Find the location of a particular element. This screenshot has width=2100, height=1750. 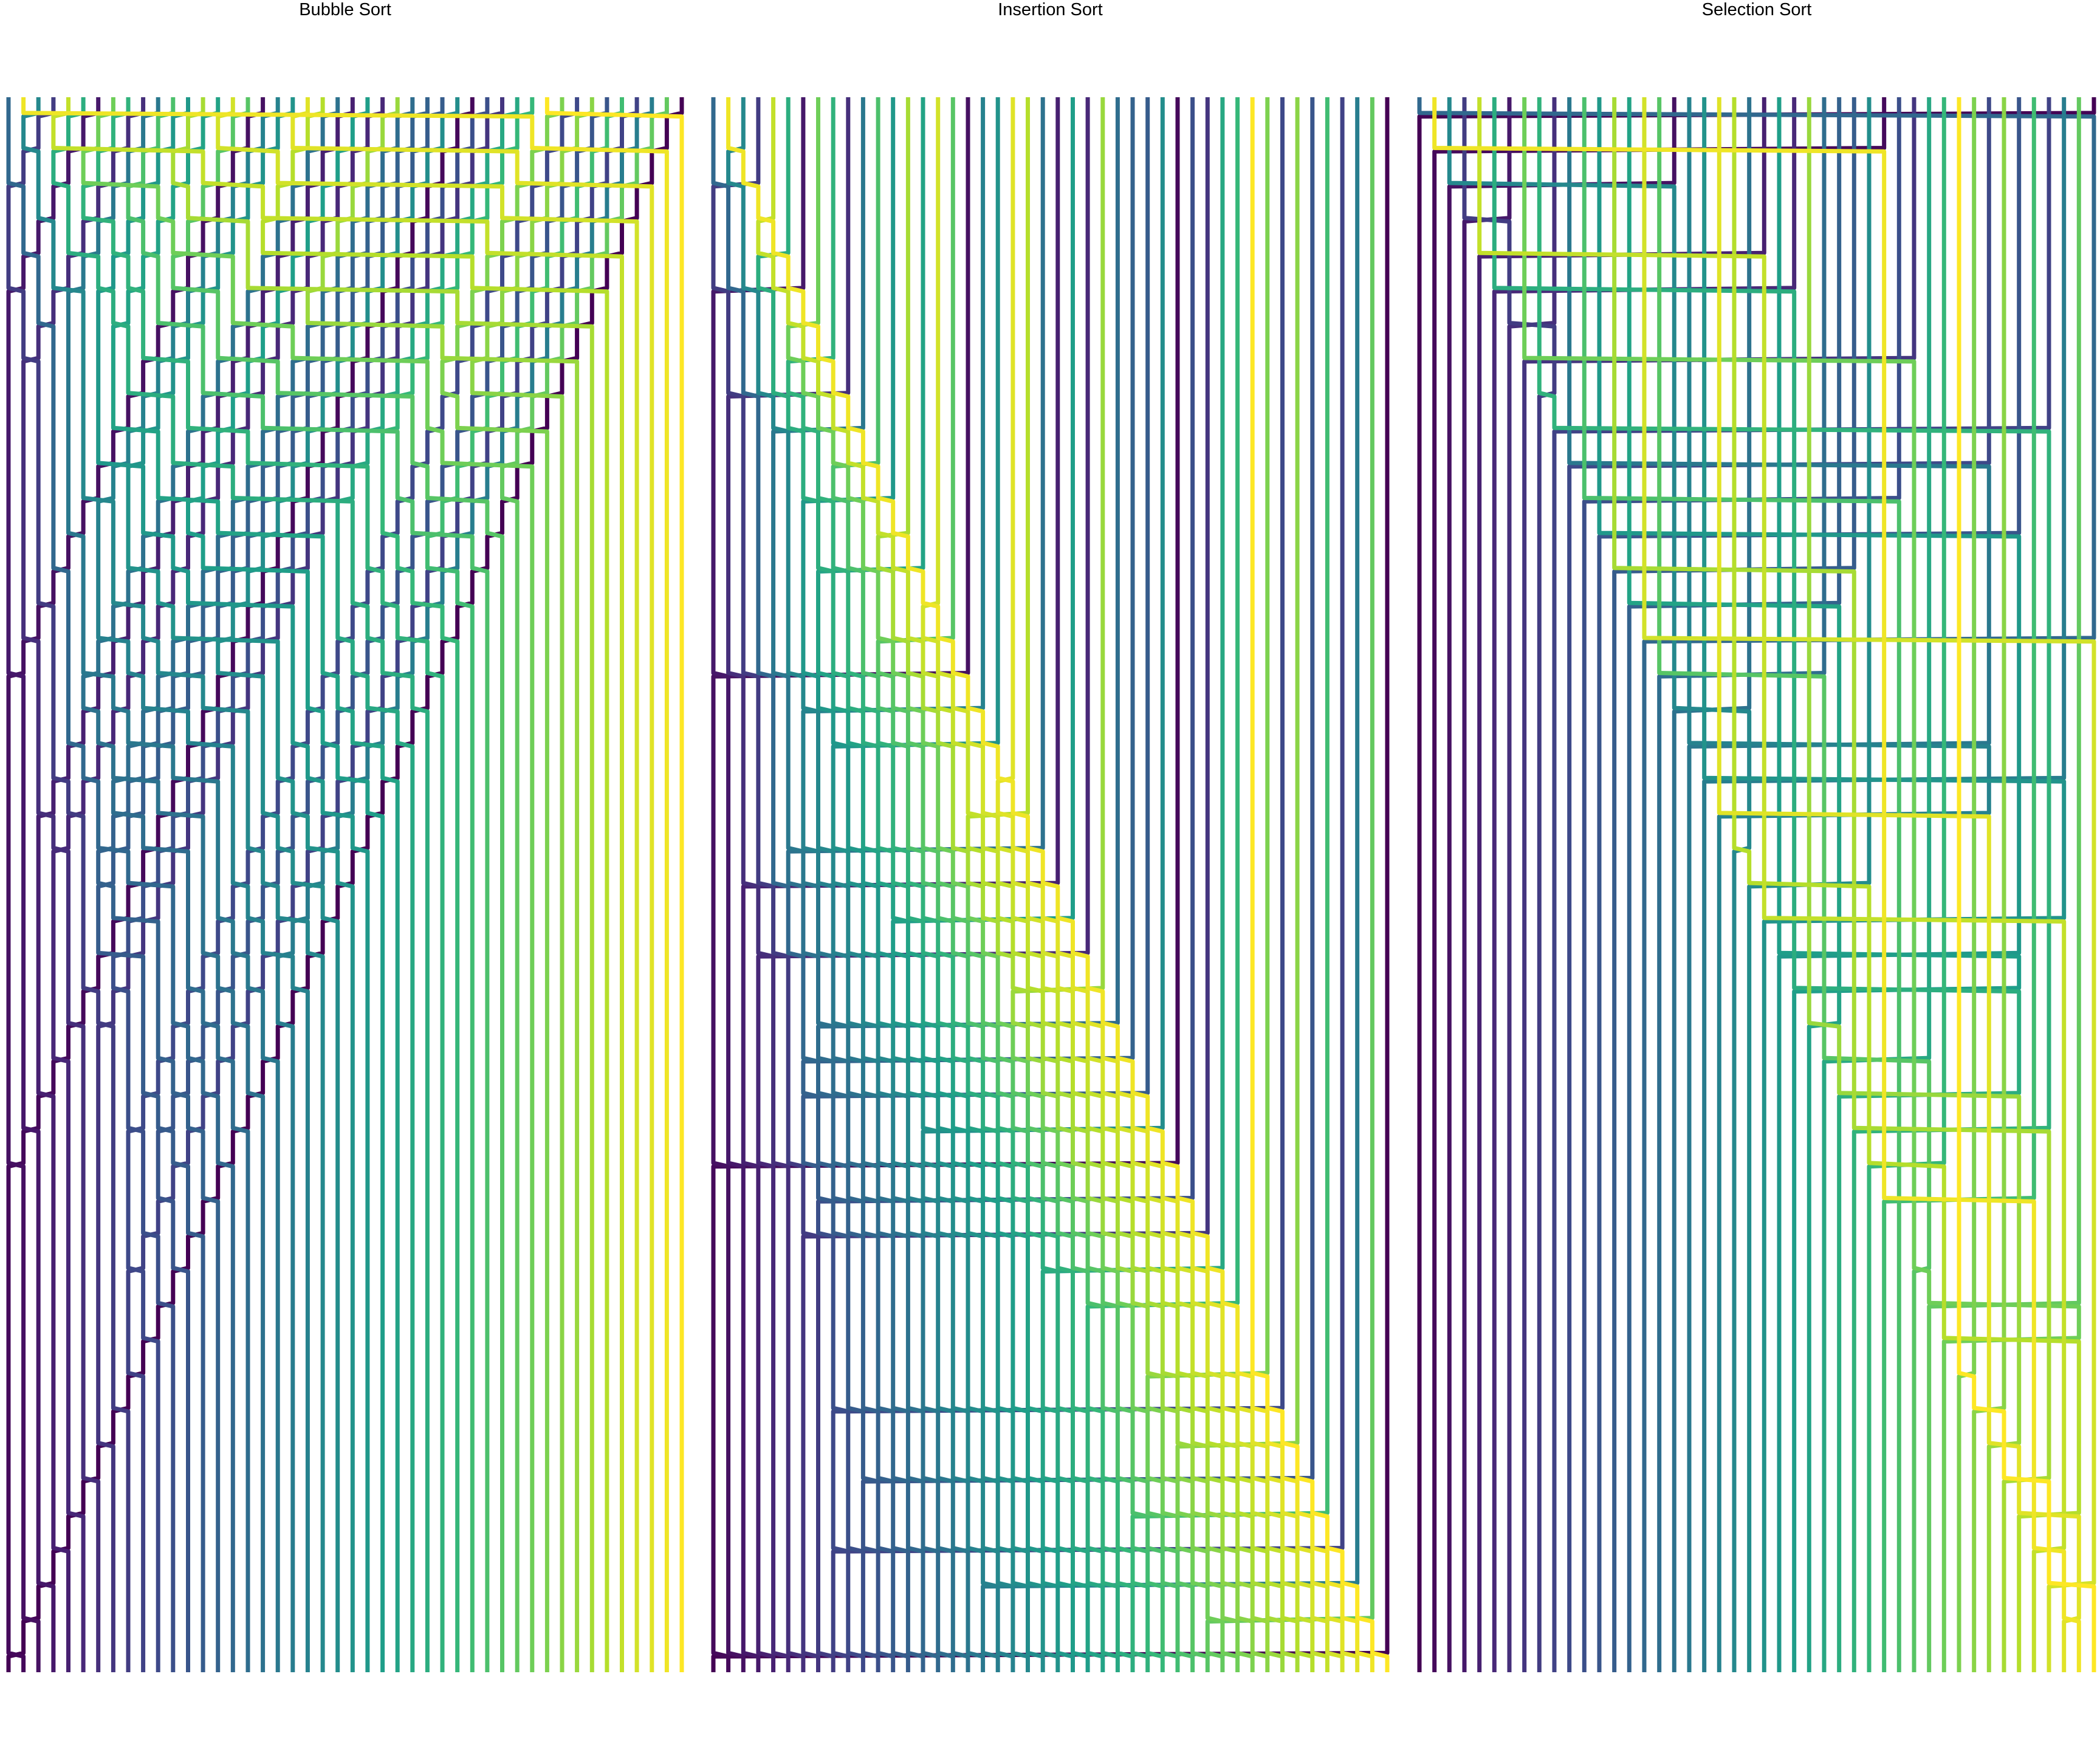

panel-title-bubble-sort: Bubble Sort is located at coordinates (345, 9).